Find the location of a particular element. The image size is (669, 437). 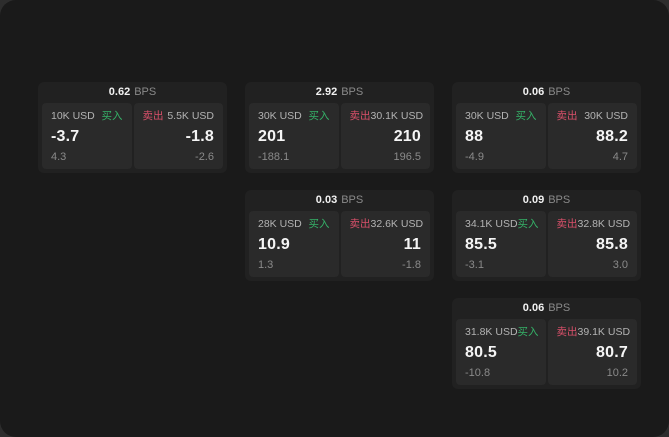

sell-panel: 卖出 30.1K USD 210 196.5 is located at coordinates (385, 136).